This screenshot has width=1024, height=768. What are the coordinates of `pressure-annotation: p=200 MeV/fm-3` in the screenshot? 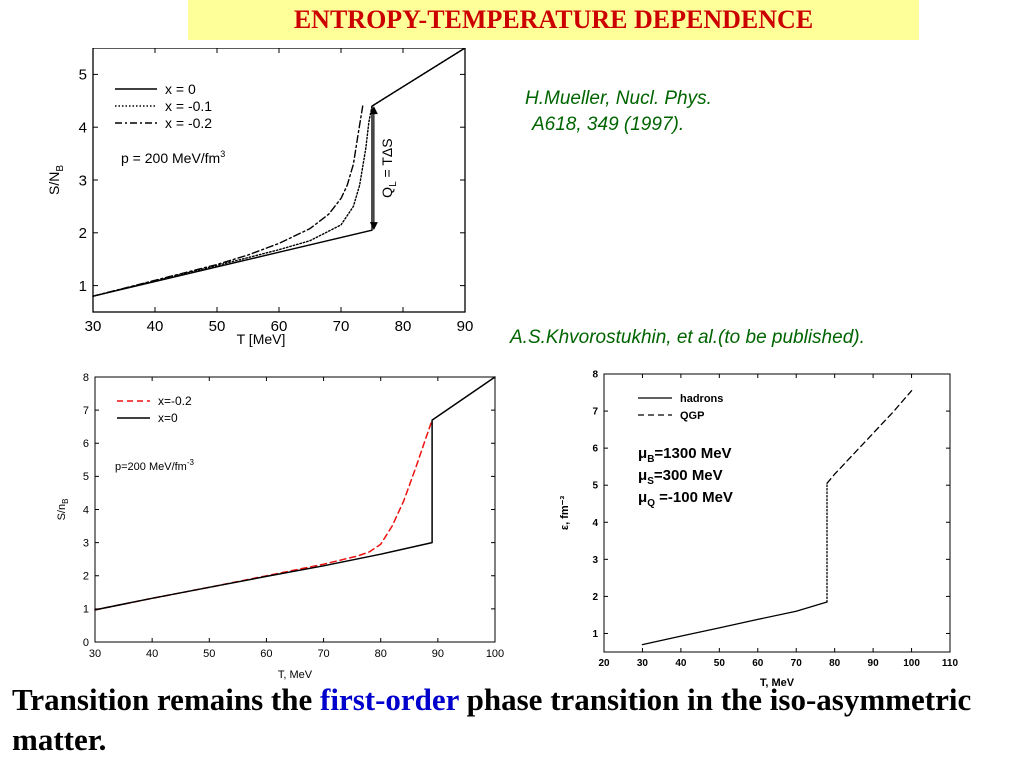 It's located at (155, 465).